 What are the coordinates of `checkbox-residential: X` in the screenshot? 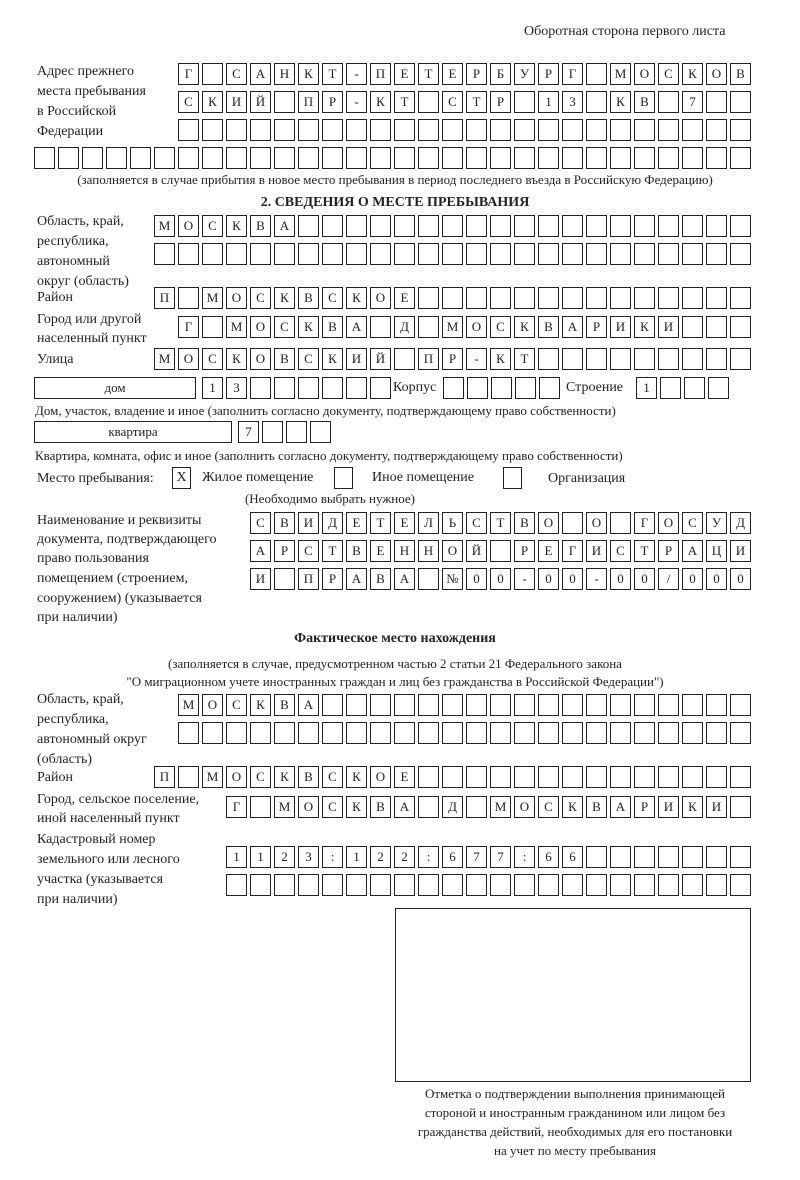 It's located at (181, 478).